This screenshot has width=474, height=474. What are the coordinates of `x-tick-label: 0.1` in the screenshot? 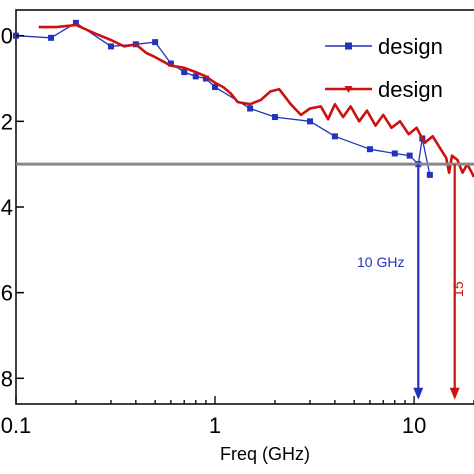 It's located at (16, 425).